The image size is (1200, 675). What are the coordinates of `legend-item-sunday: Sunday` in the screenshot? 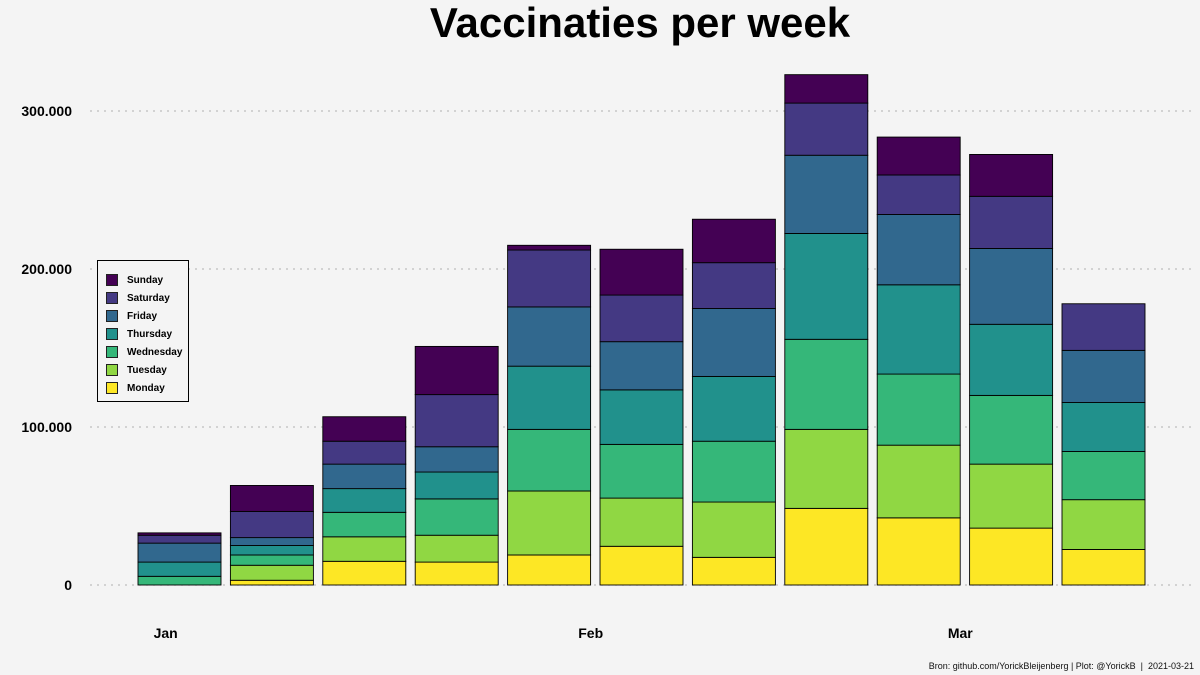 It's located at (134, 280).